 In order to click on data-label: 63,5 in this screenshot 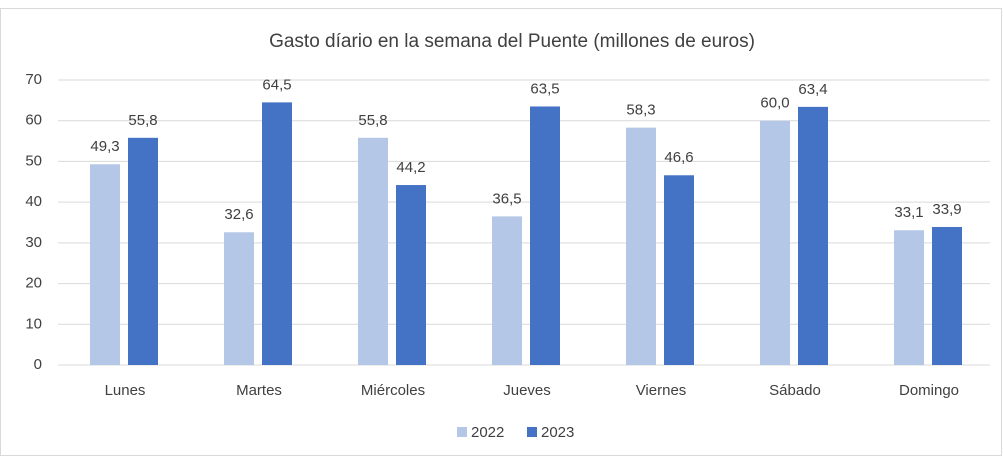, I will do `click(544, 88)`.